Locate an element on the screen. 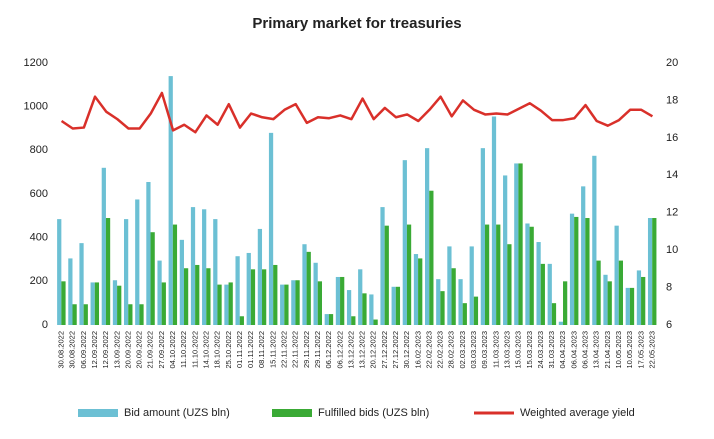 This screenshot has height=439, width=714. y2-tick-label: 6 is located at coordinates (669, 325).